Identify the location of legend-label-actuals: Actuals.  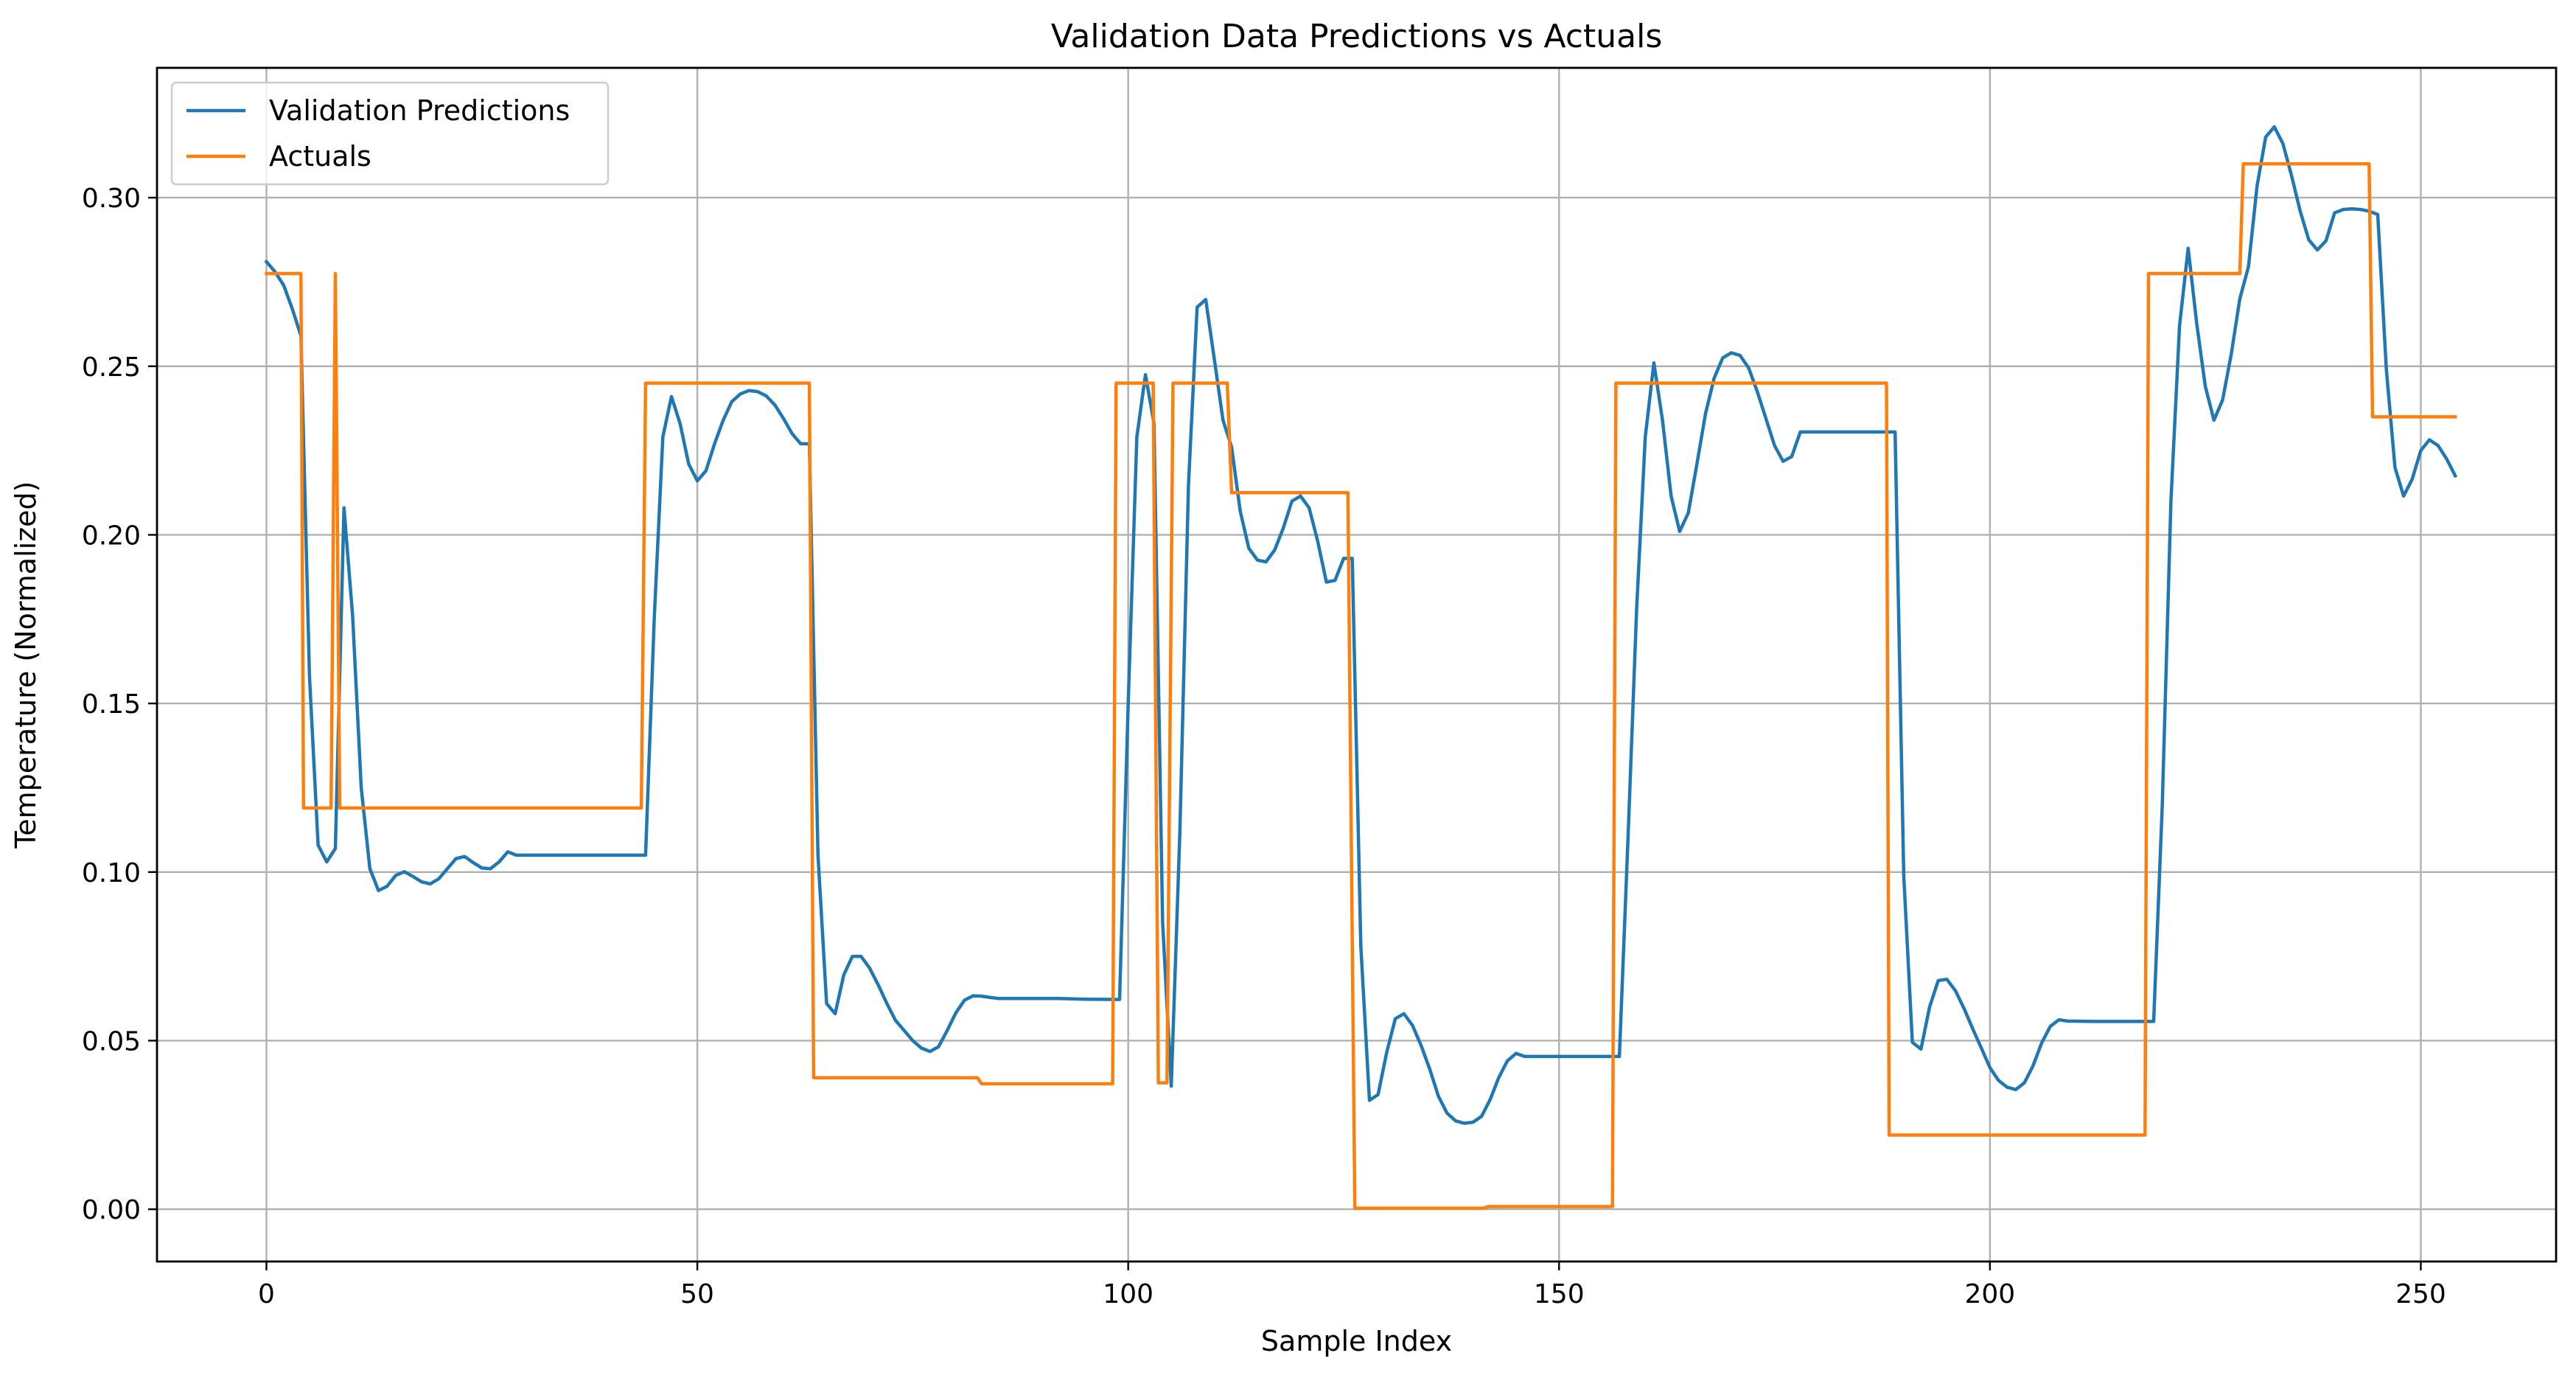
(320, 156).